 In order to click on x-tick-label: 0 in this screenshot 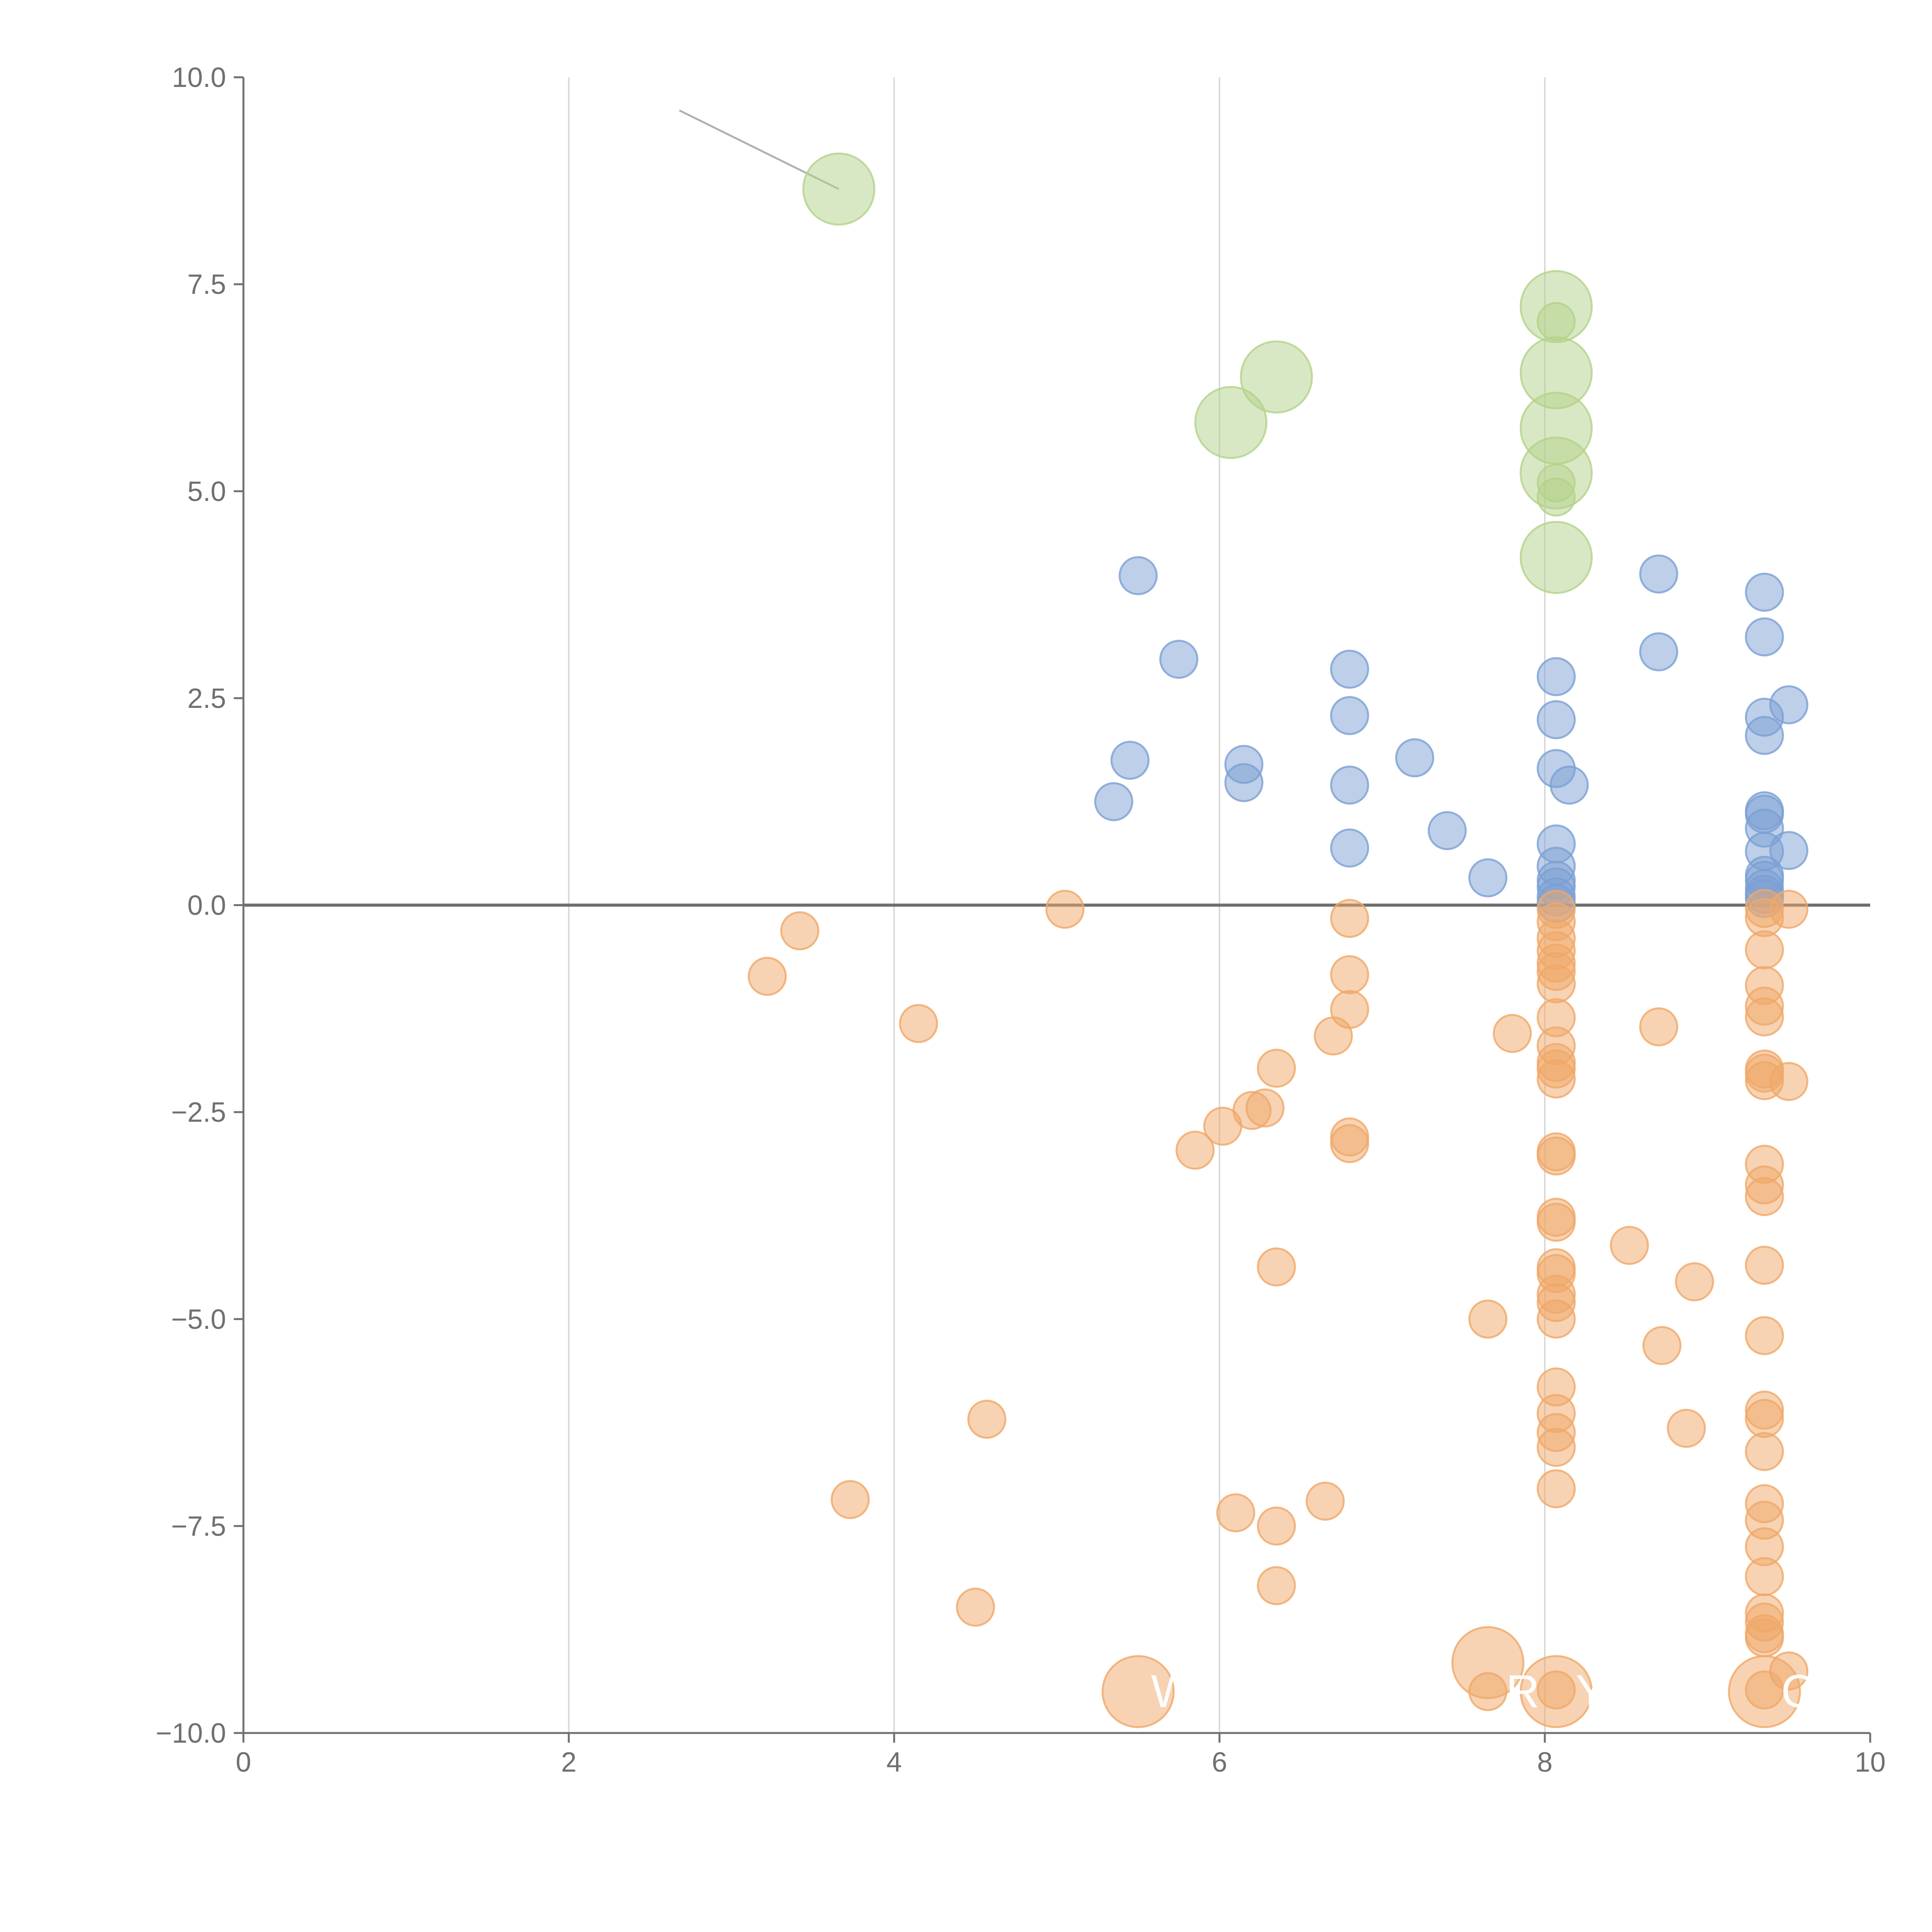, I will do `click(244, 1763)`.